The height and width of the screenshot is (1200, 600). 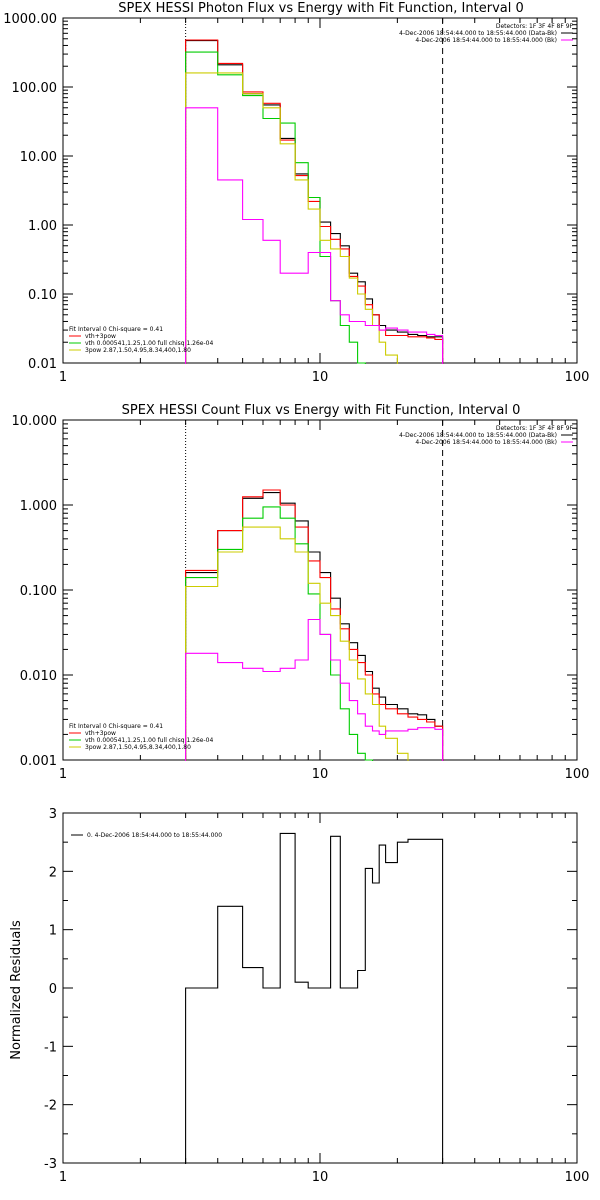 What do you see at coordinates (53, 931) in the screenshot?
I see `y-tick-label: 1` at bounding box center [53, 931].